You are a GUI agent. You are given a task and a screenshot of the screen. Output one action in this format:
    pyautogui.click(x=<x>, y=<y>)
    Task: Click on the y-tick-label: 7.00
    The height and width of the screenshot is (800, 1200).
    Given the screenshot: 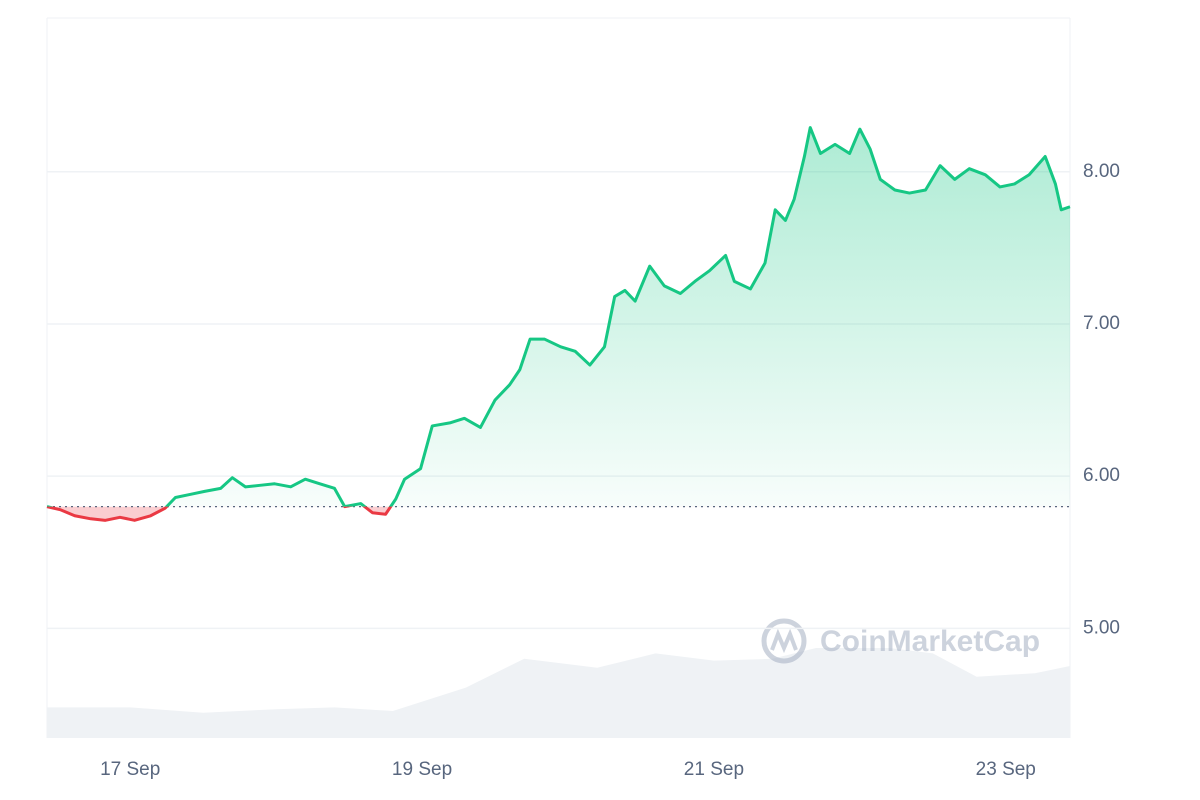 What is the action you would take?
    pyautogui.click(x=1101, y=323)
    